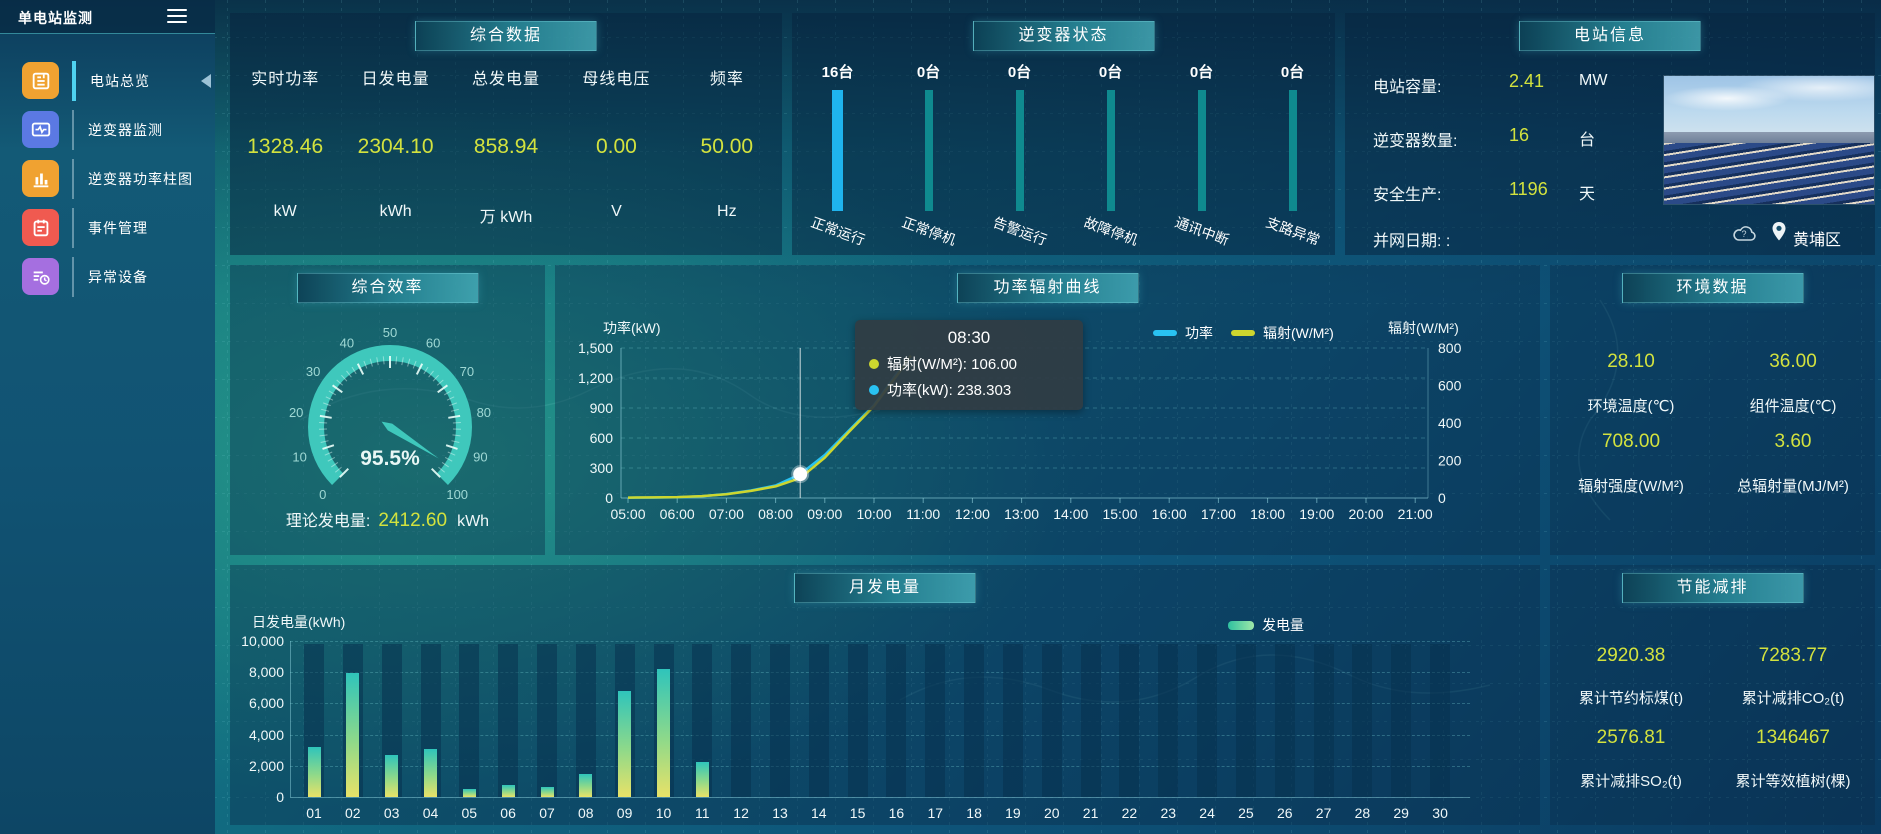 The width and height of the screenshot is (1881, 834). What do you see at coordinates (107, 80) in the screenshot?
I see `sidebar-item-station-overview: 电站总览` at bounding box center [107, 80].